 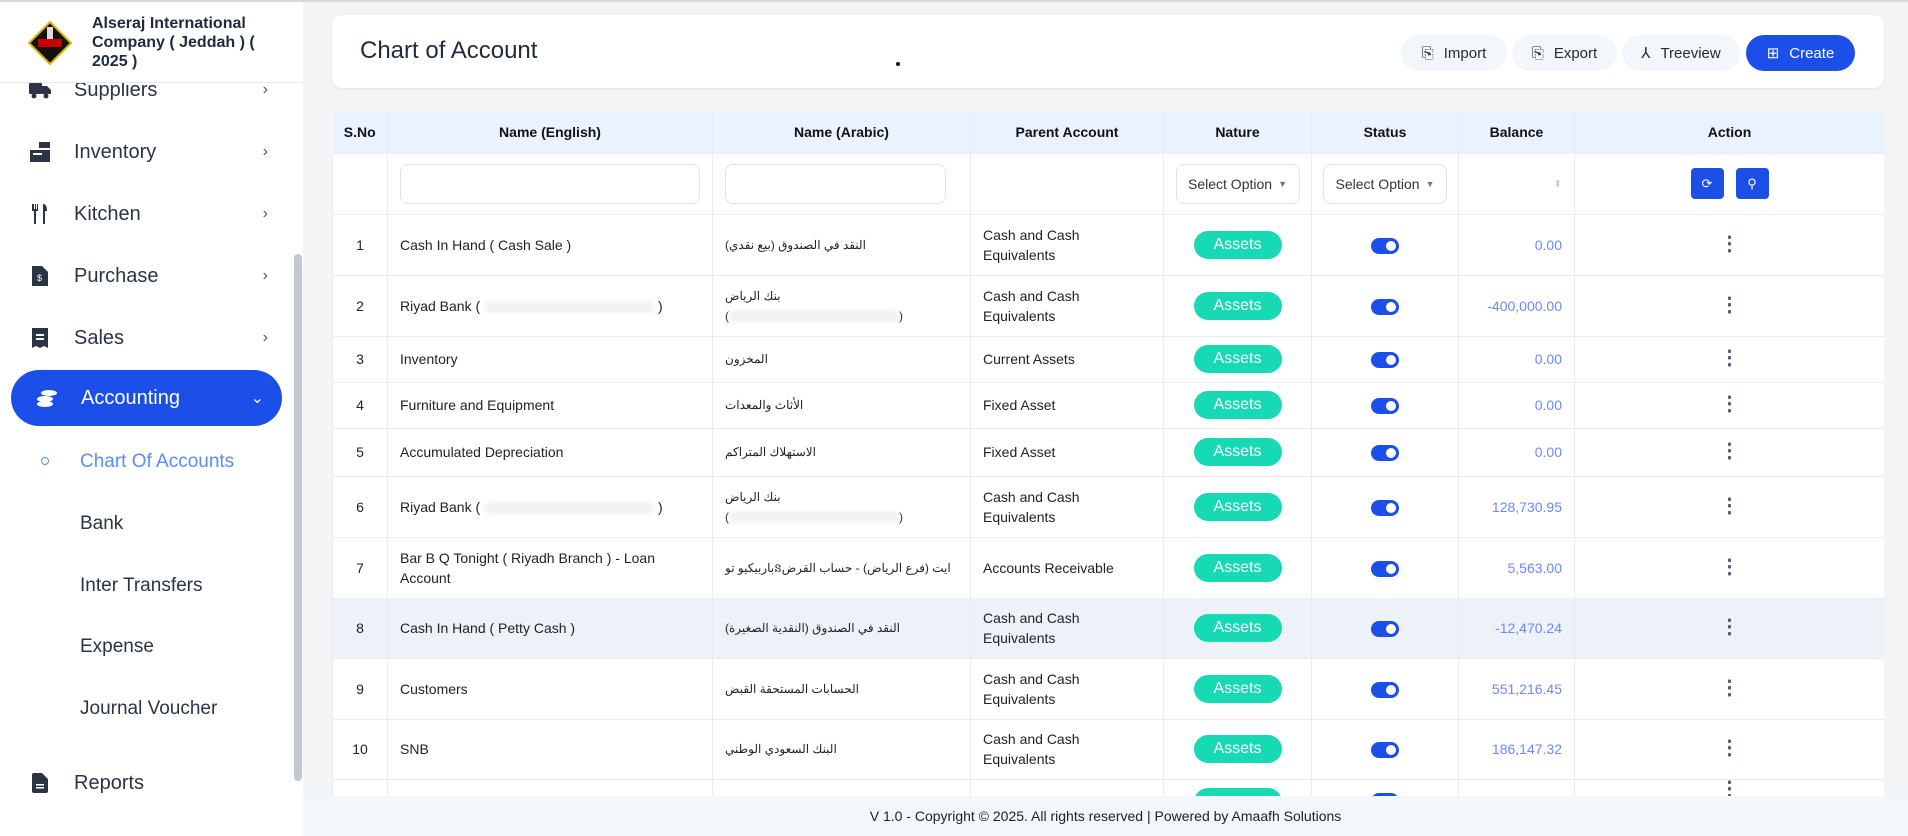 I want to click on name-arabic-cell: الاستهلاك المتراكم, so click(x=841, y=452).